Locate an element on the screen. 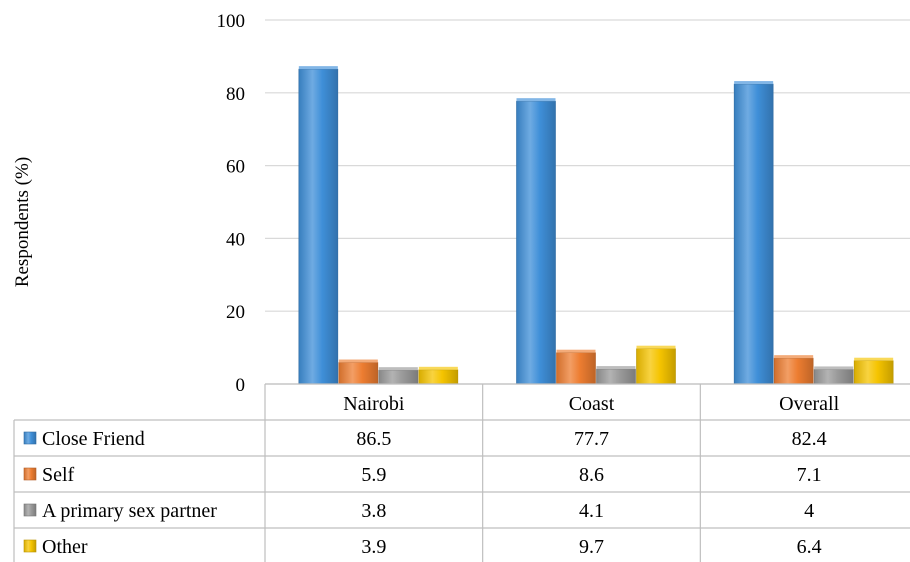 Image resolution: width=910 pixels, height=562 pixels. data-label: 4 is located at coordinates (809, 511).